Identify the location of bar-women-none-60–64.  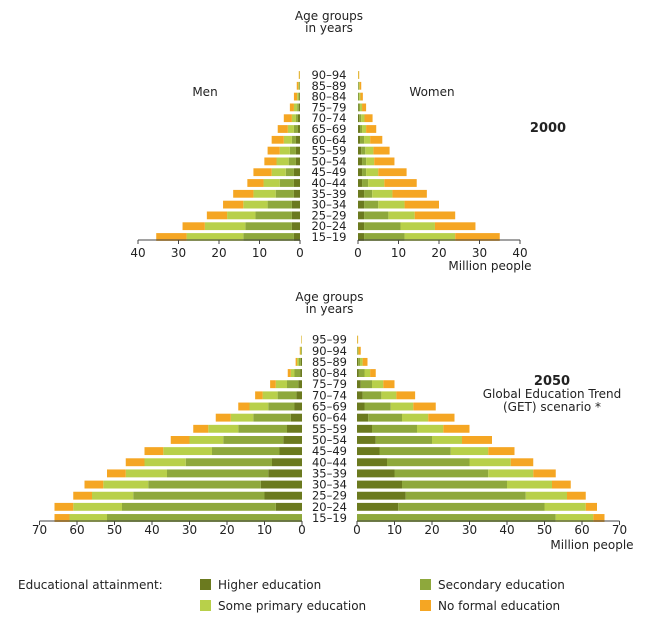
(376, 139).